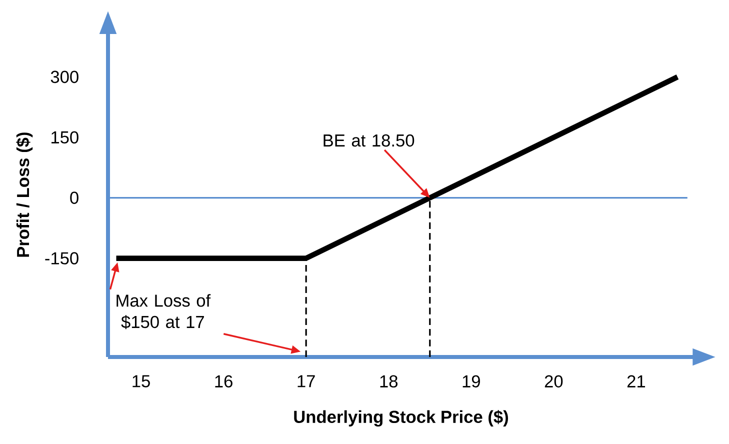 Image resolution: width=729 pixels, height=444 pixels. Describe the element at coordinates (24, 194) in the screenshot. I see `y-axis-title: Profit / Loss ($)` at that location.